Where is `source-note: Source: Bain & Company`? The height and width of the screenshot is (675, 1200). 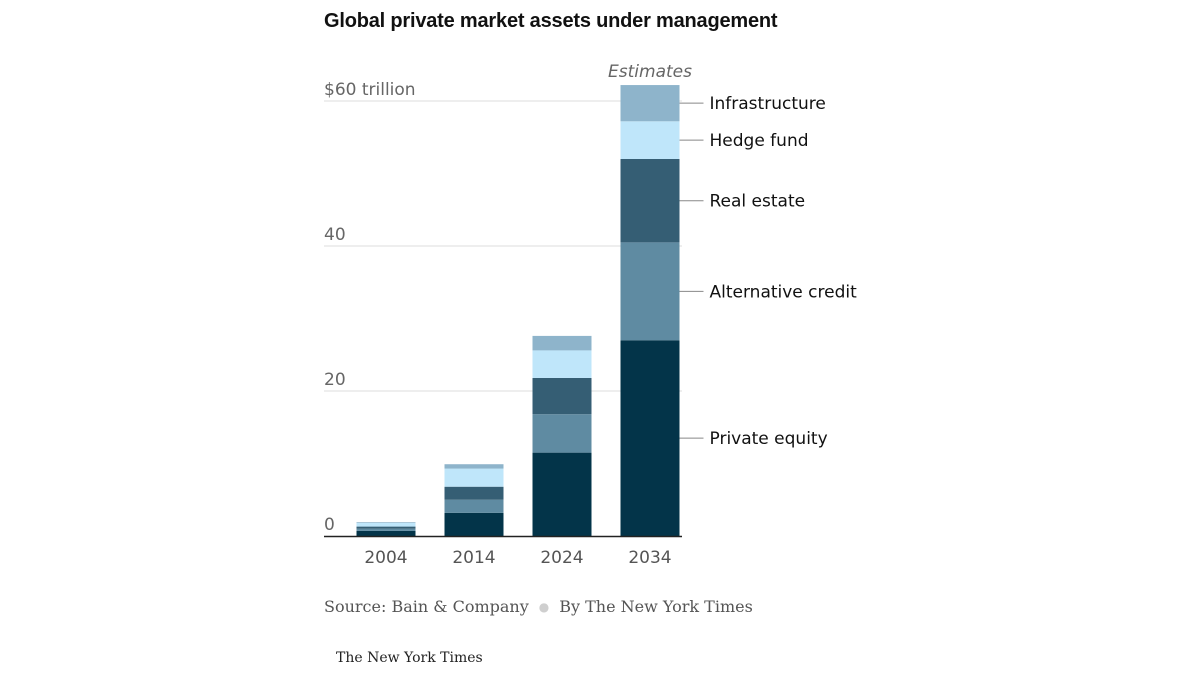
source-note: Source: Bain & Company is located at coordinates (426, 606).